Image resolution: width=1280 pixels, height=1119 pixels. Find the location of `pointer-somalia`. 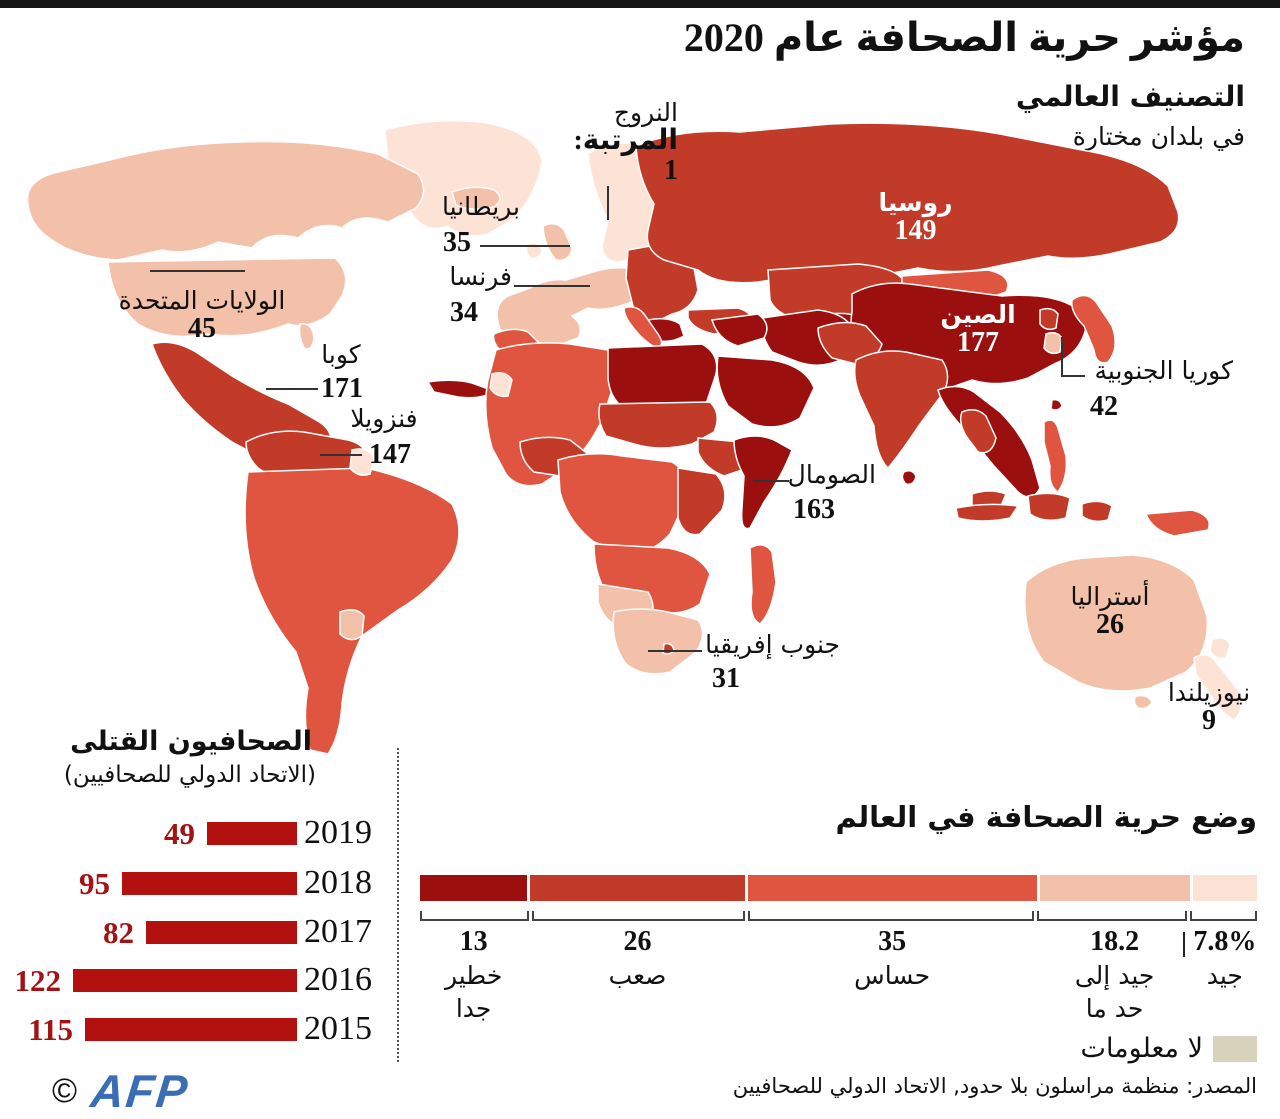

pointer-somalia is located at coordinates (771, 481).